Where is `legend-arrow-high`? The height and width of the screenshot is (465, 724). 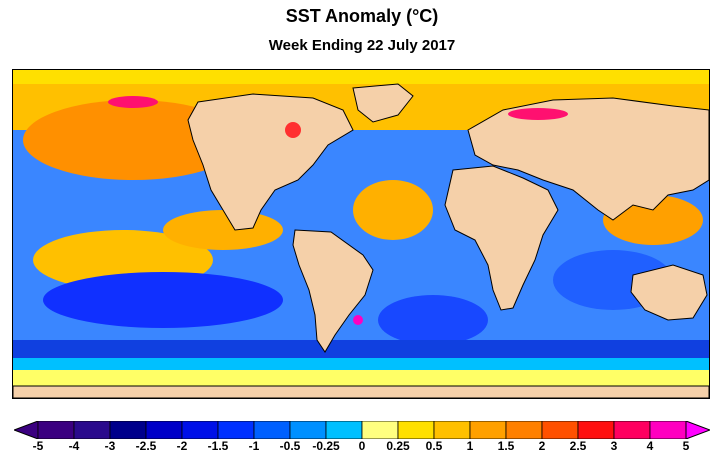
legend-arrow-high is located at coordinates (697, 430).